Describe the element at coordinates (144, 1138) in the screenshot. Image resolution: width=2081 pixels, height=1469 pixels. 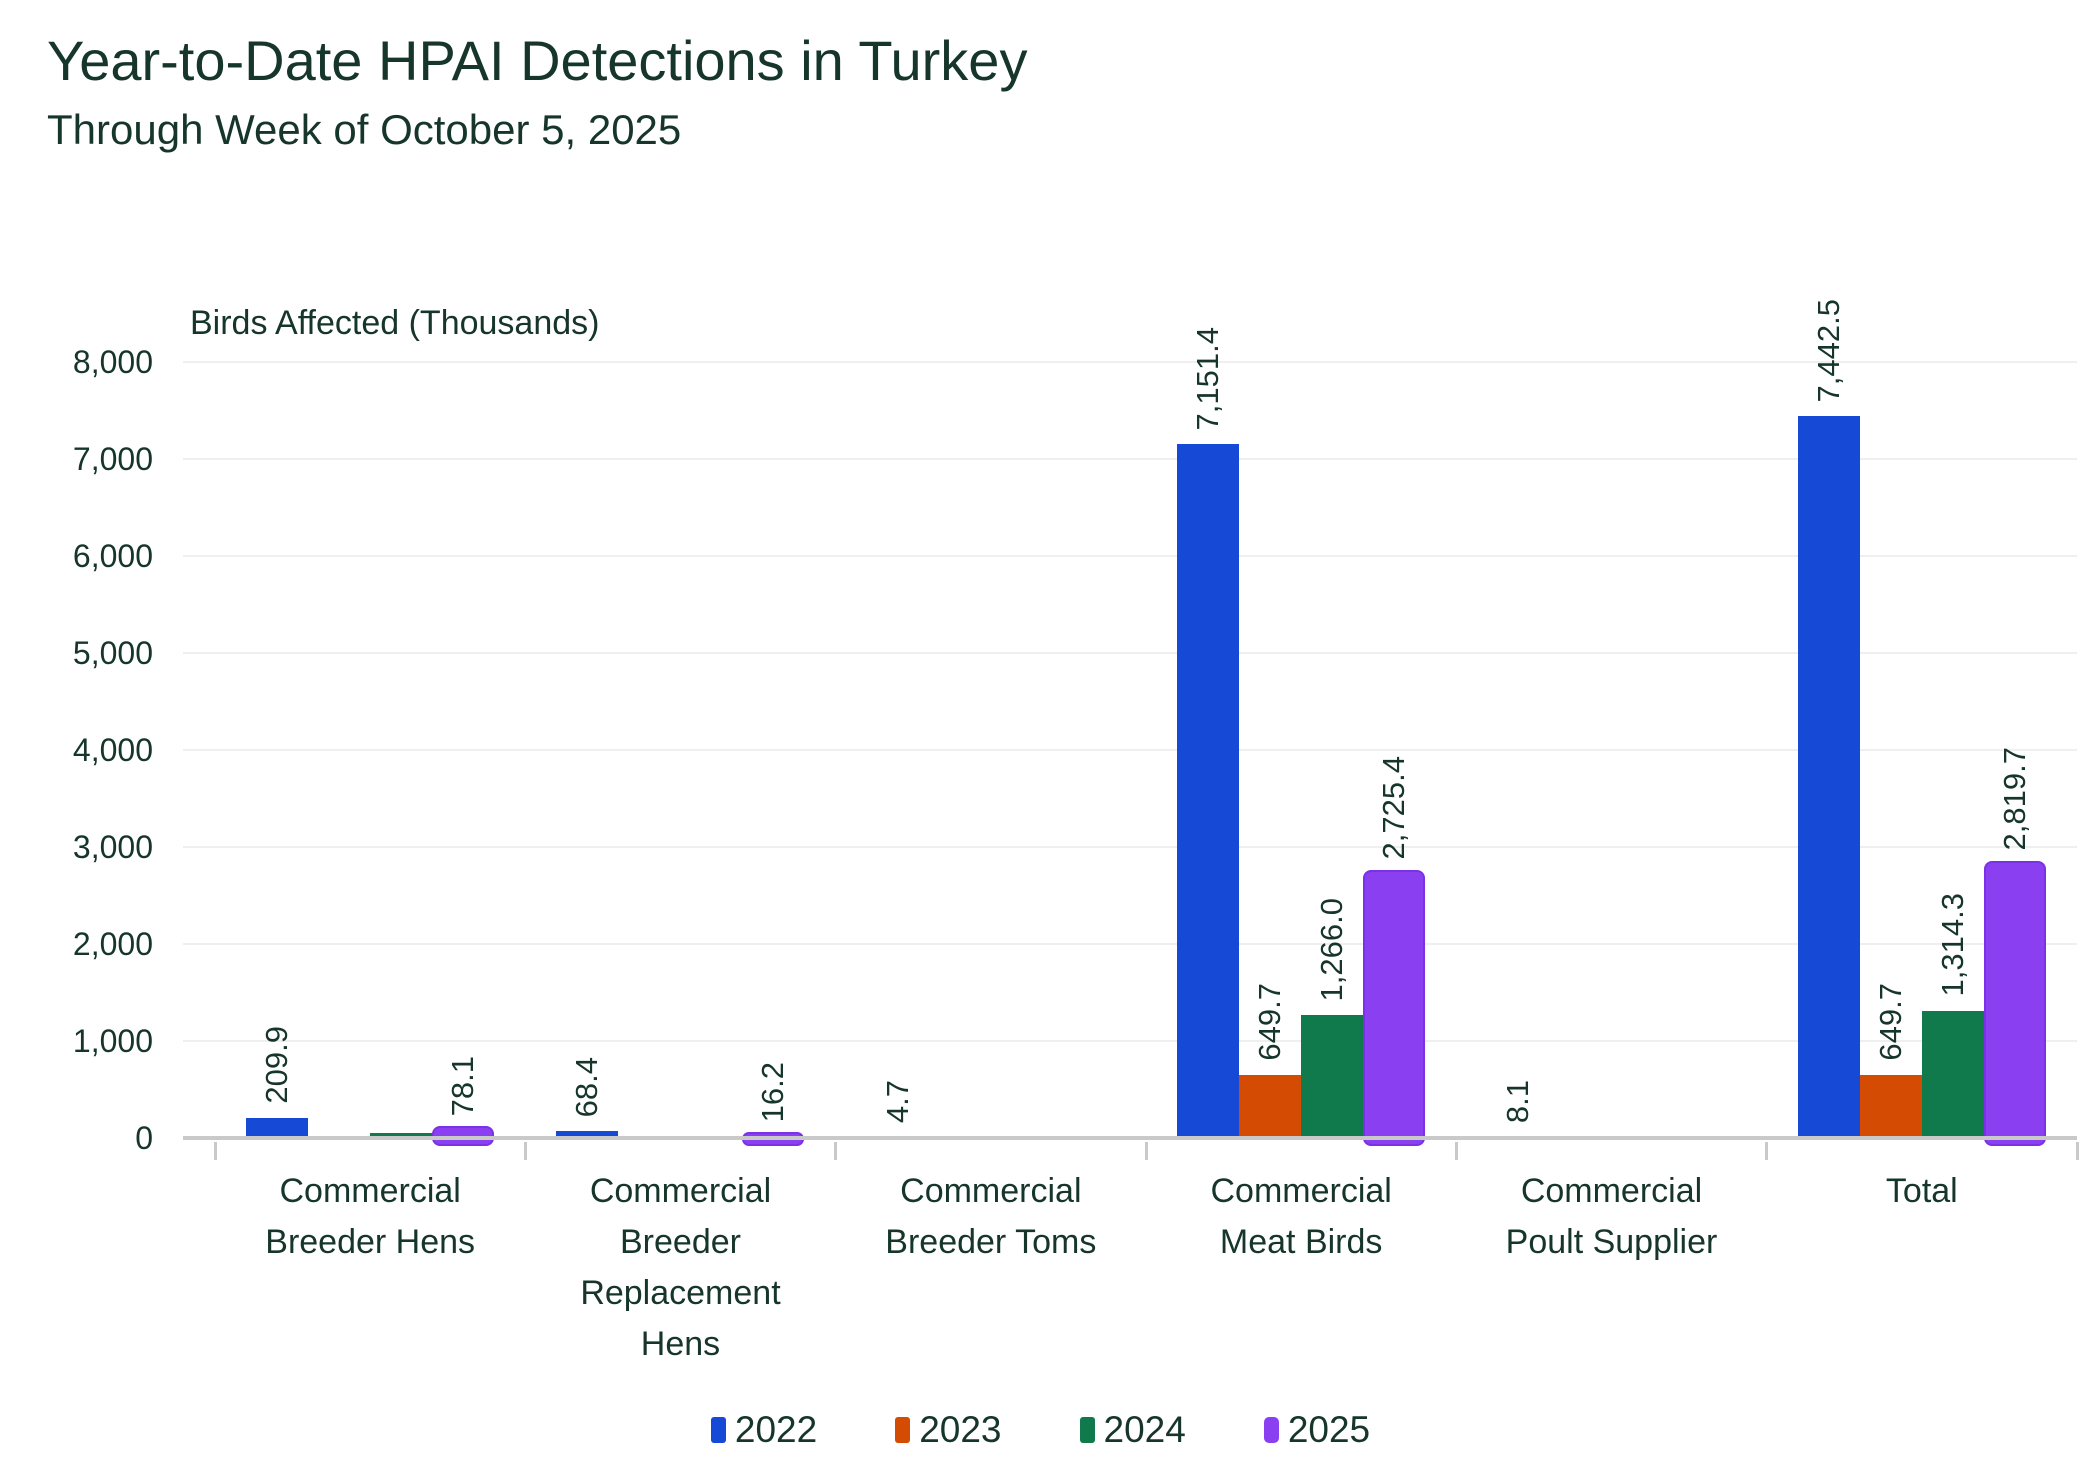
I see `y-tick-label-0: 0` at that location.